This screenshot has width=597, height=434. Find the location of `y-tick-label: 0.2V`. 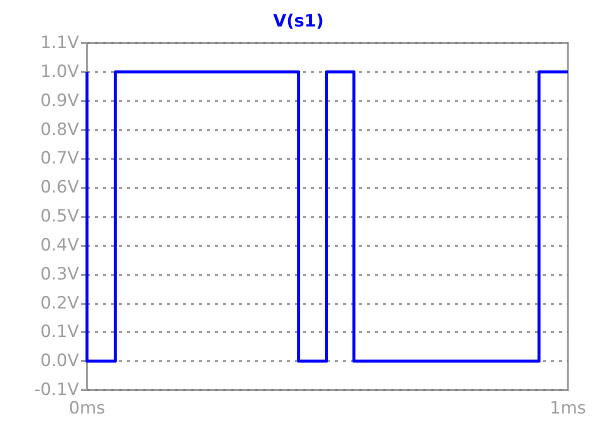

y-tick-label: 0.2V is located at coordinates (60, 303).